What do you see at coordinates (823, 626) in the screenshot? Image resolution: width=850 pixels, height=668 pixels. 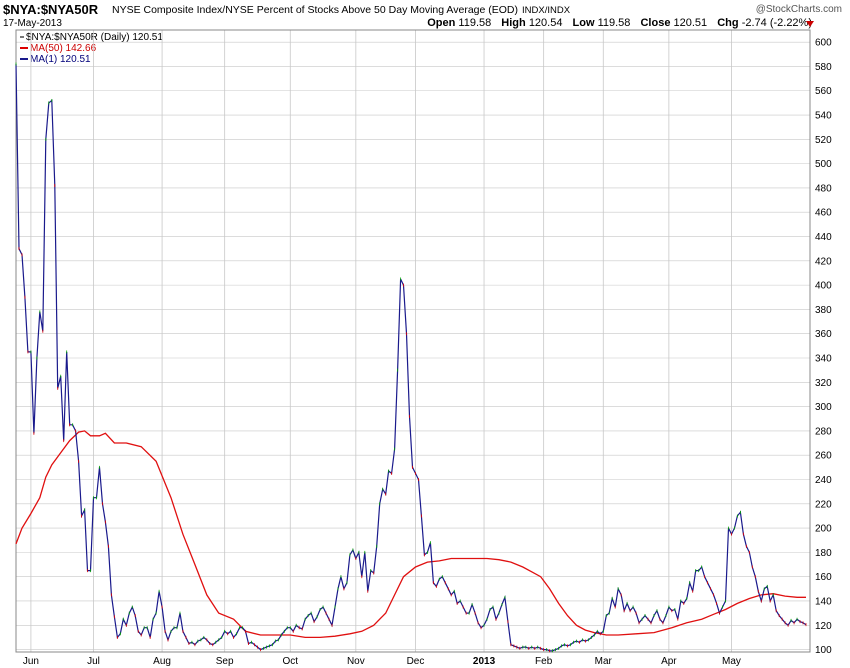 I see `y-tick-label: 120` at bounding box center [823, 626].